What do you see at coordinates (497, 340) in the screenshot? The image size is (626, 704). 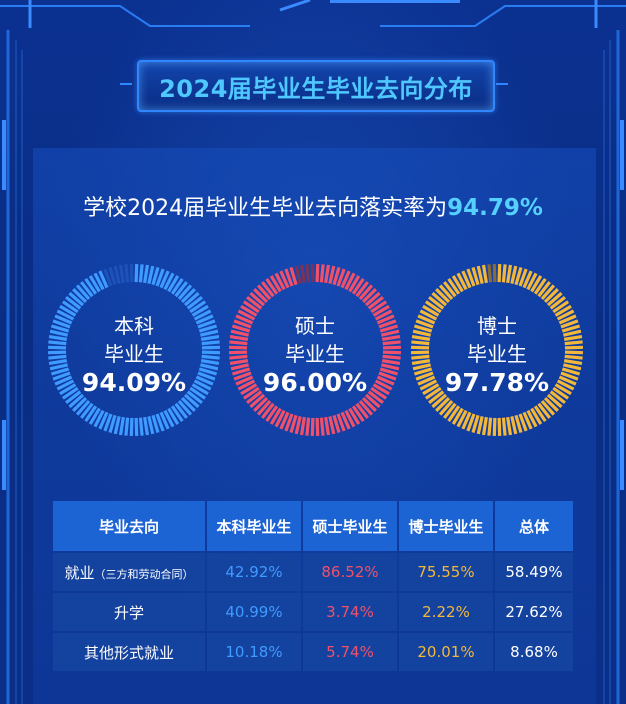 I see `ring-label-boshi: 博士 毕业生` at bounding box center [497, 340].